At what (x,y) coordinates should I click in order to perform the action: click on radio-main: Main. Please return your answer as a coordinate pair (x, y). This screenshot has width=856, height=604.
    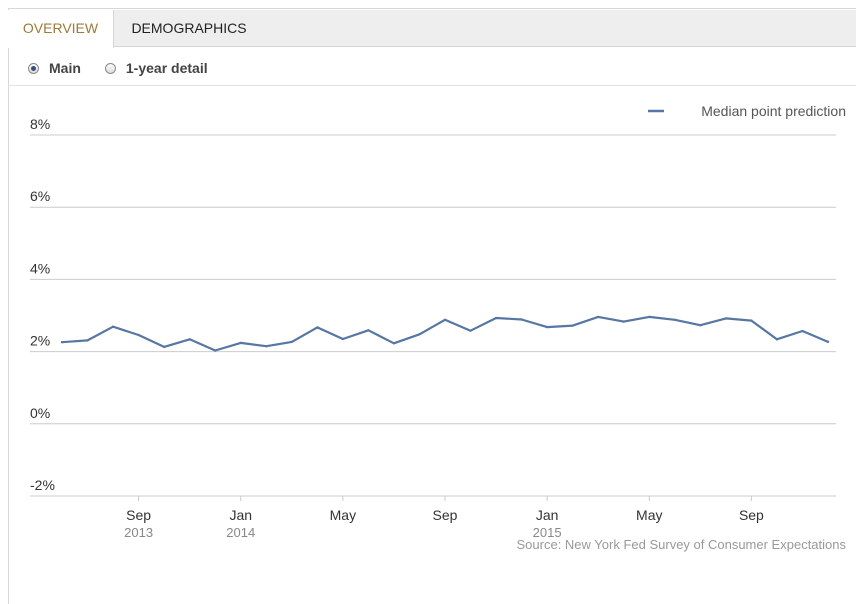
    Looking at the image, I should click on (54, 68).